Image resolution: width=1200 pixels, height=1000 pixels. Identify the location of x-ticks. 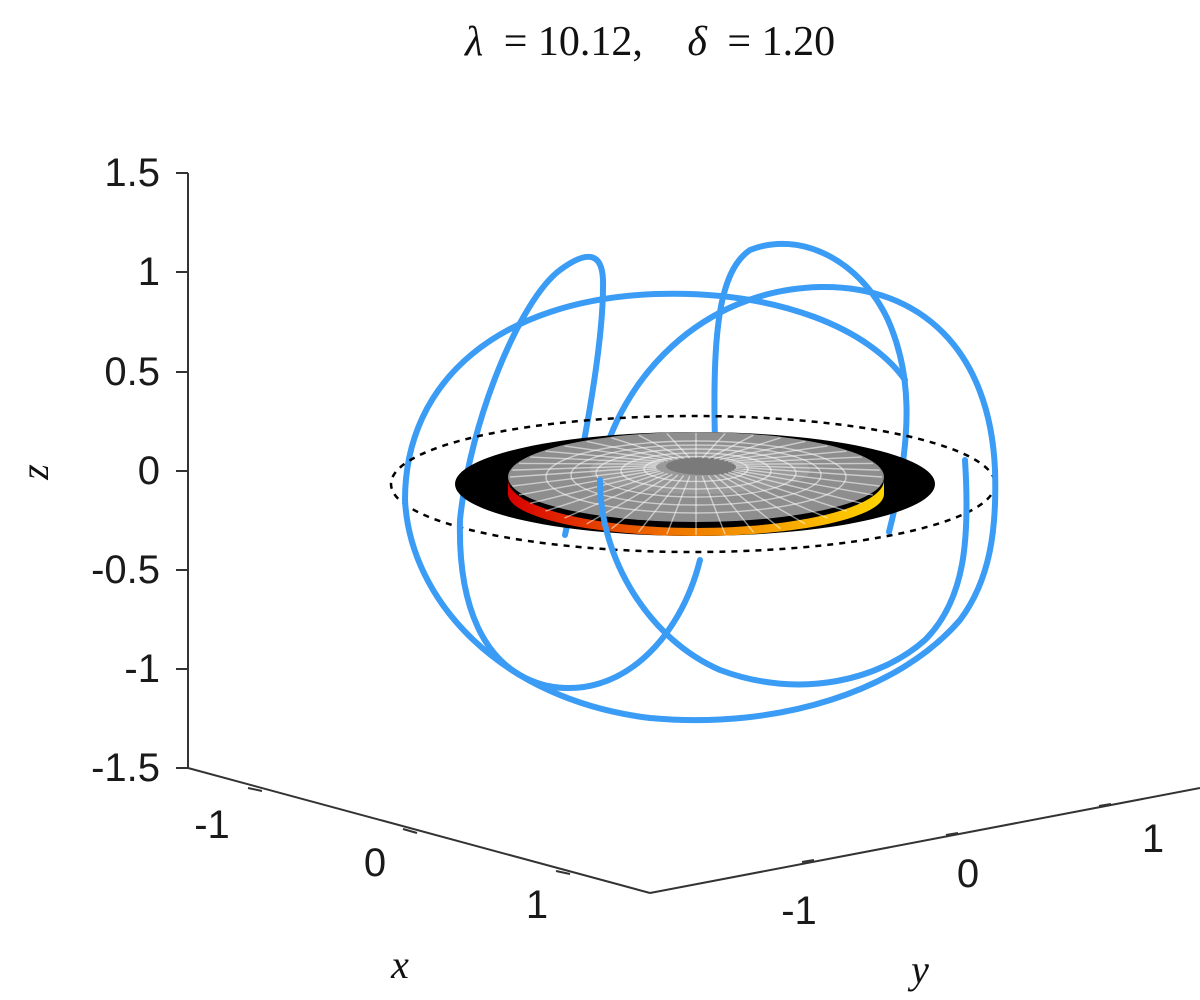
(409, 831).